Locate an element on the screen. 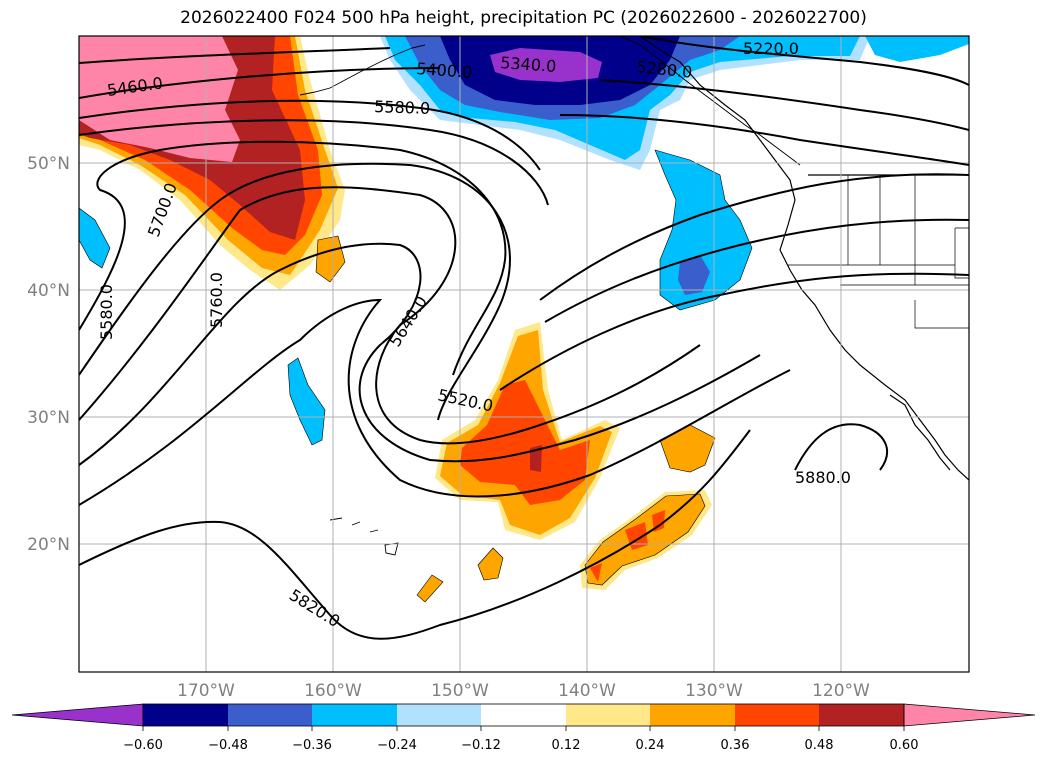  colorbar-ticks is located at coordinates (523, 728).